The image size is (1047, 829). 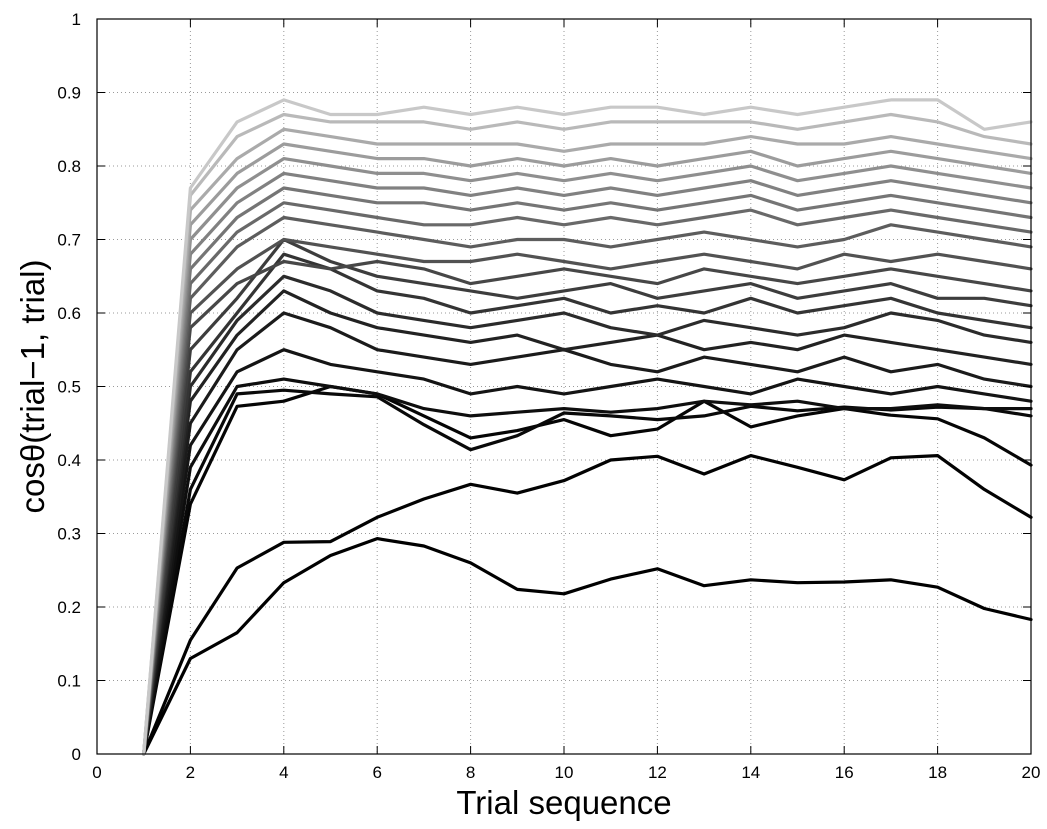 What do you see at coordinates (844, 772) in the screenshot?
I see `x-tick-label: 16` at bounding box center [844, 772].